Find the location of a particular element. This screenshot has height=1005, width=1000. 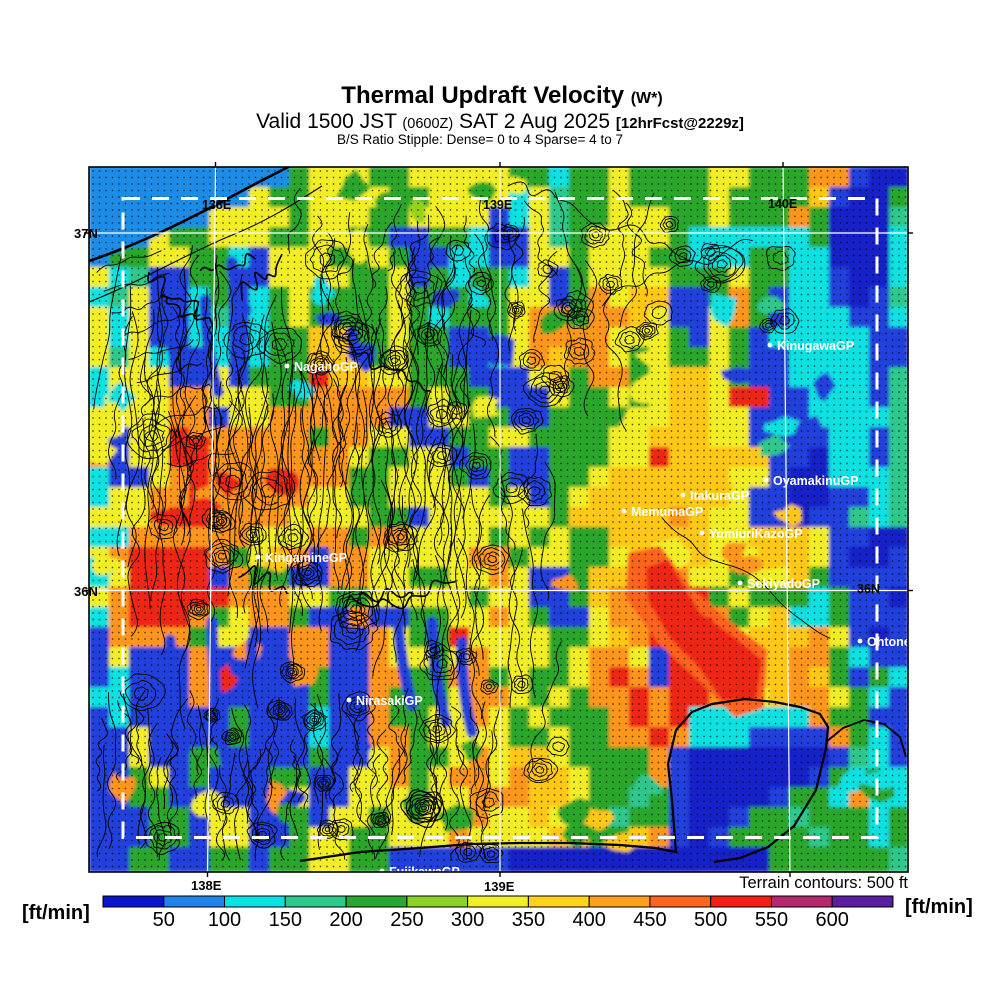

svg-text: 250 is located at coordinates (406, 920).